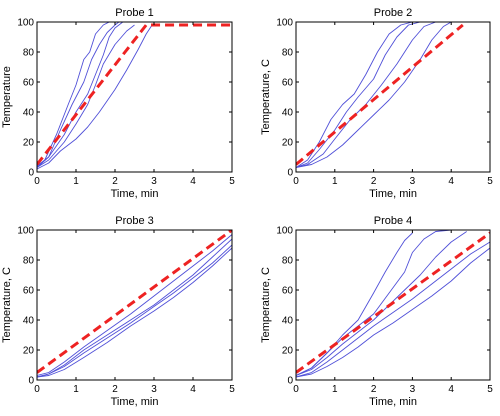 The width and height of the screenshot is (500, 416). What do you see at coordinates (393, 13) in the screenshot?
I see `chart-title: Probe 2` at bounding box center [393, 13].